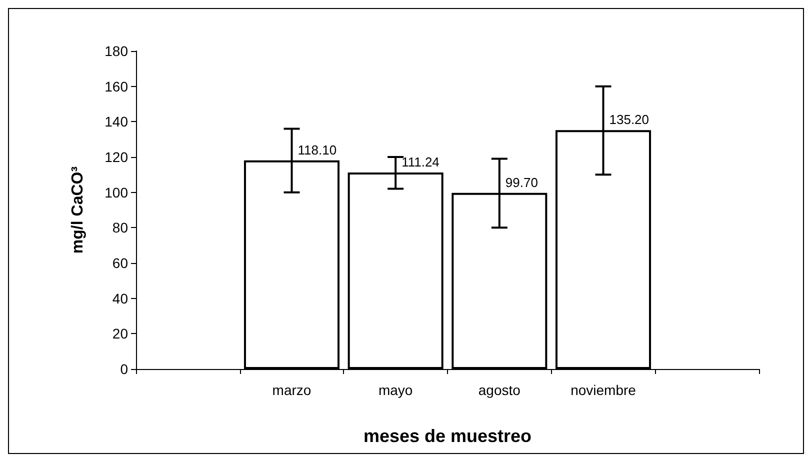 This screenshot has width=812, height=462. What do you see at coordinates (120, 334) in the screenshot?
I see `y-tick-label: 20` at bounding box center [120, 334].